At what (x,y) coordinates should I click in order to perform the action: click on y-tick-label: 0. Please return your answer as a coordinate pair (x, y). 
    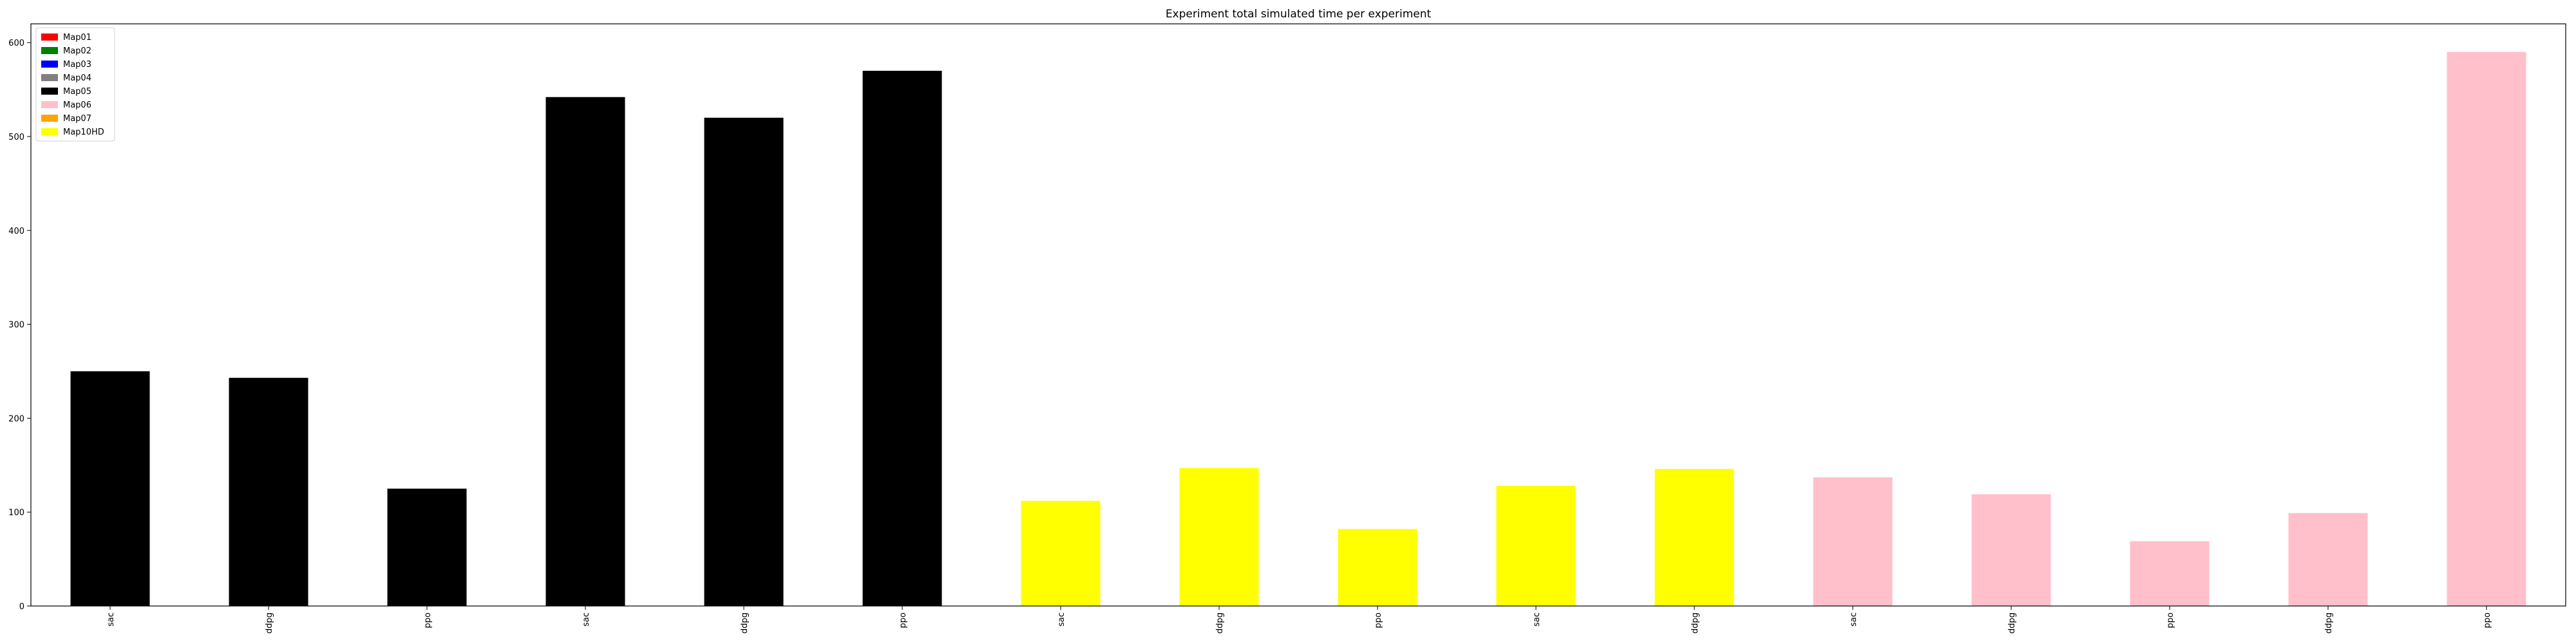
    Looking at the image, I should click on (22, 607).